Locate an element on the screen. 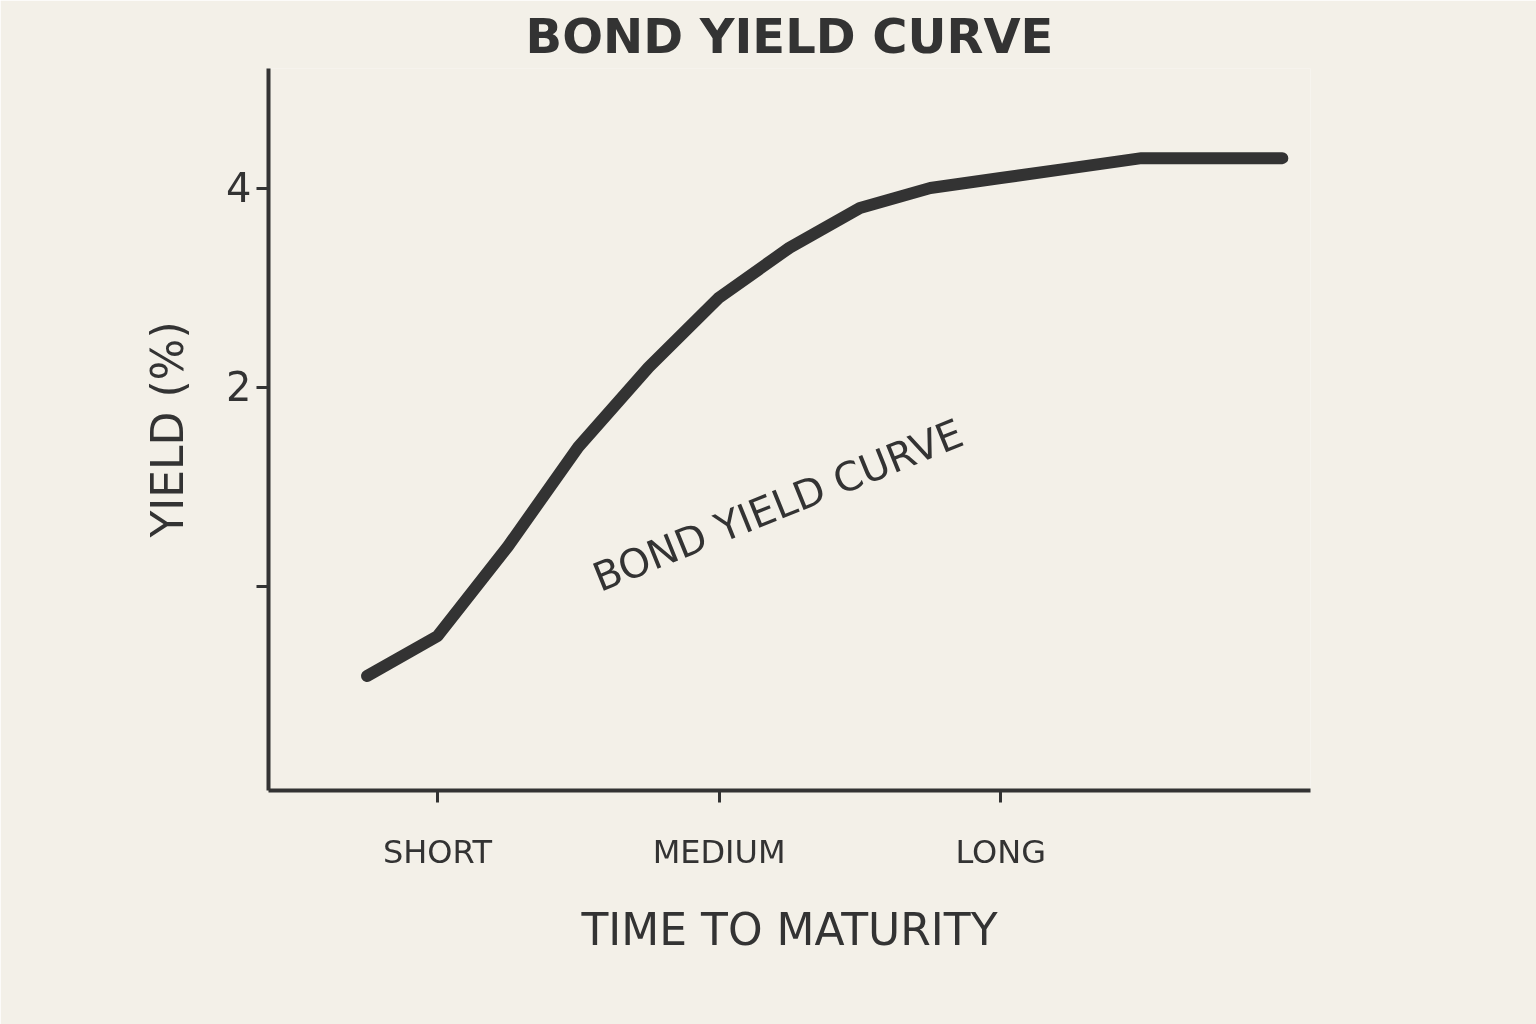  y-tick-label: 2 is located at coordinates (239, 387).